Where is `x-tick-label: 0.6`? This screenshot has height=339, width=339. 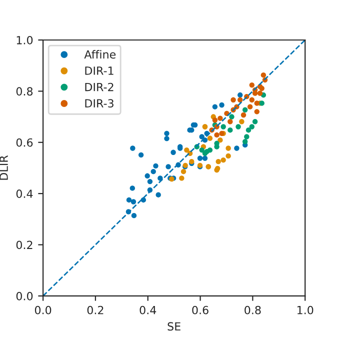 x-tick-label: 0.6 is located at coordinates (200, 310).